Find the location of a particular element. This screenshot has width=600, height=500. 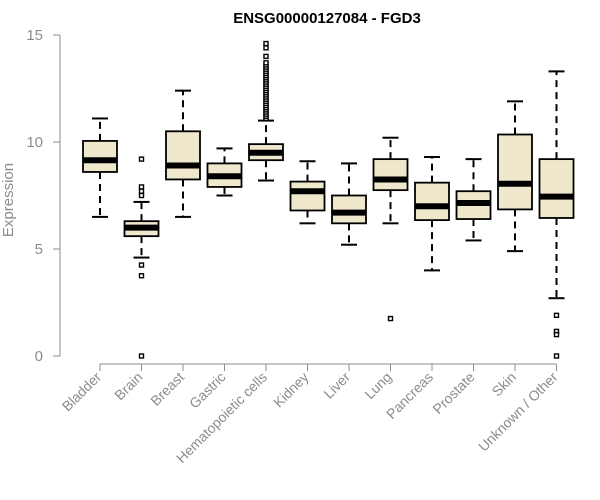

x-tick-label-10: Skin is located at coordinates (504, 384).